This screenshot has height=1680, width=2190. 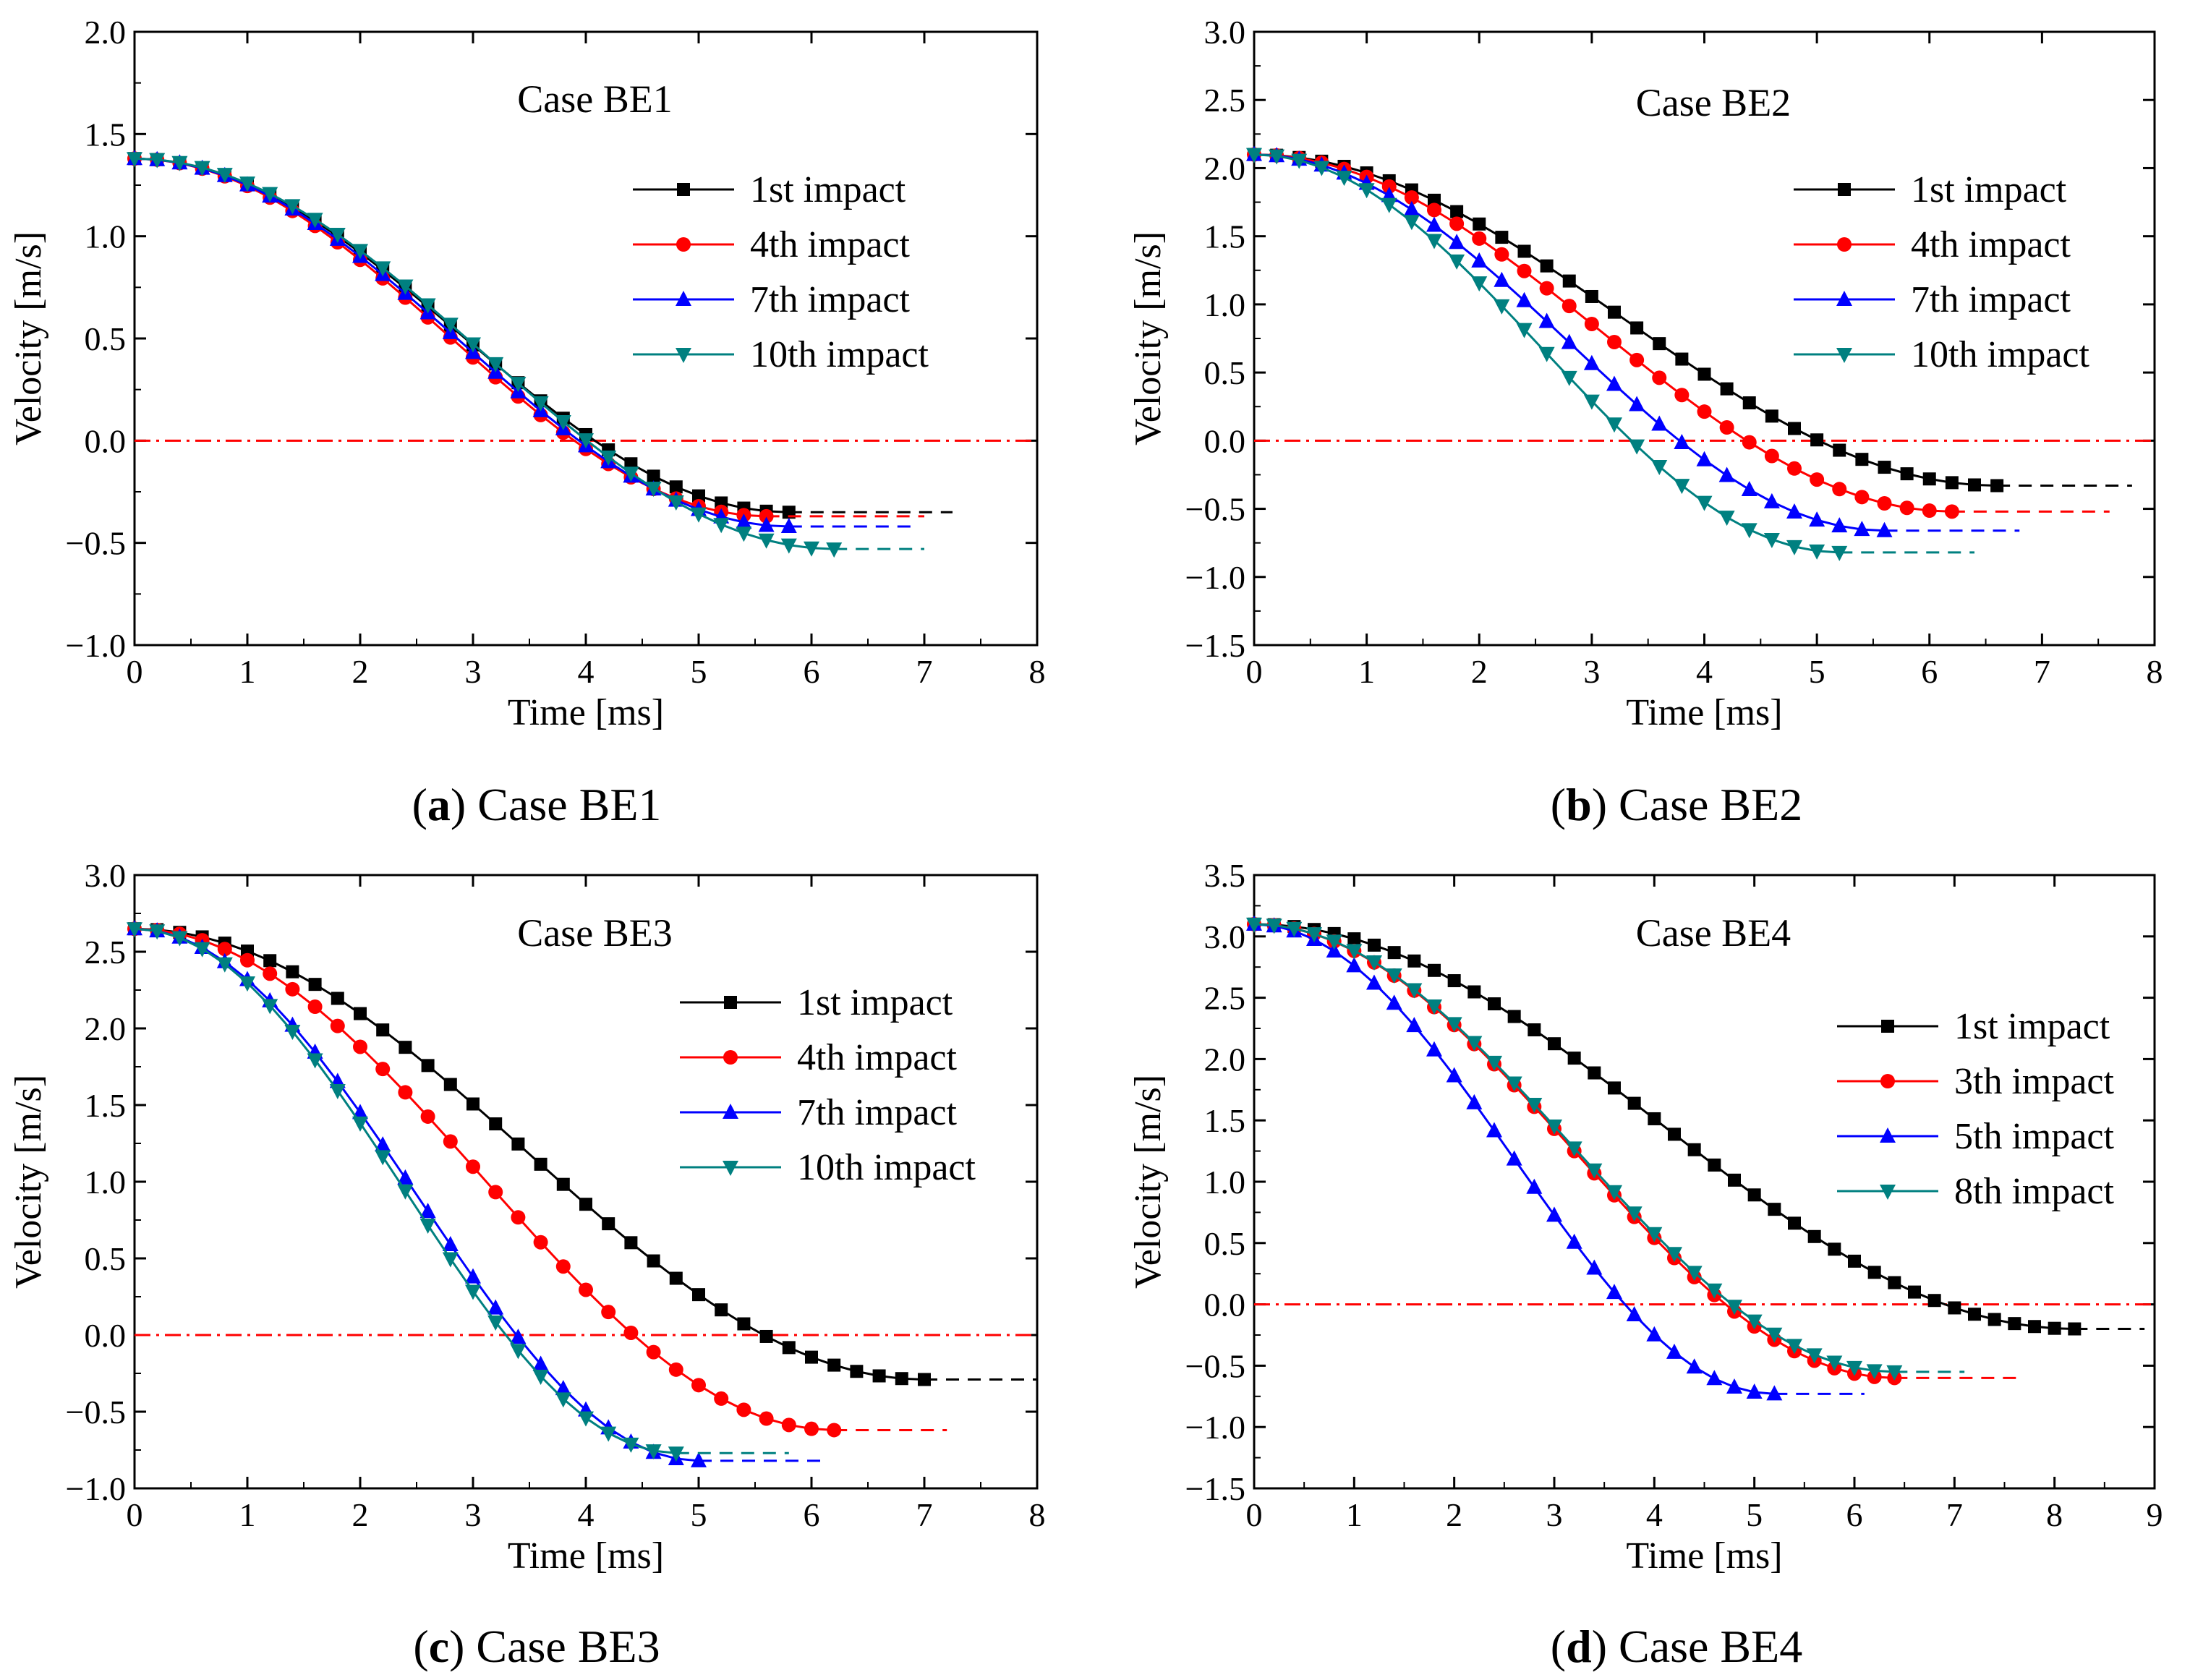 I want to click on x-tick-label: 5, so click(x=699, y=1514).